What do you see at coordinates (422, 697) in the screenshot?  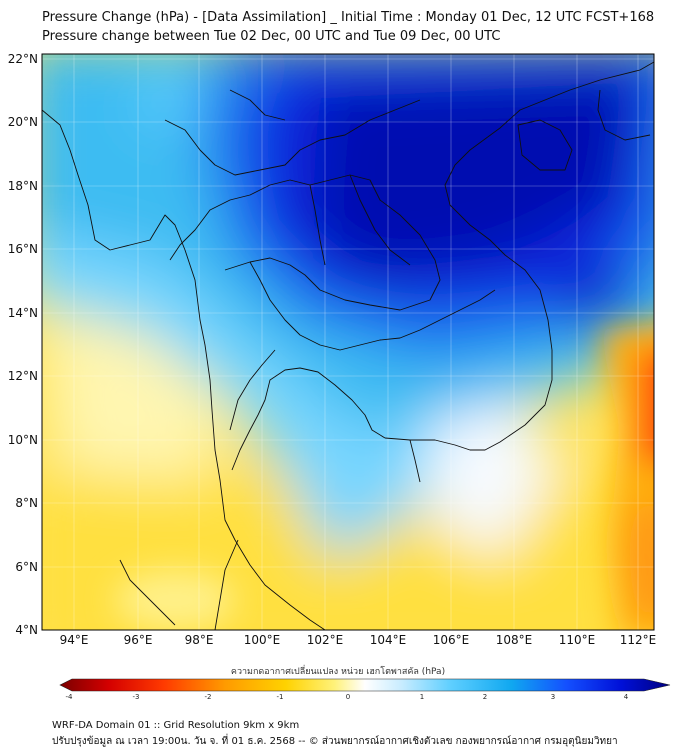 I see `colorbar-tick-1: 1` at bounding box center [422, 697].